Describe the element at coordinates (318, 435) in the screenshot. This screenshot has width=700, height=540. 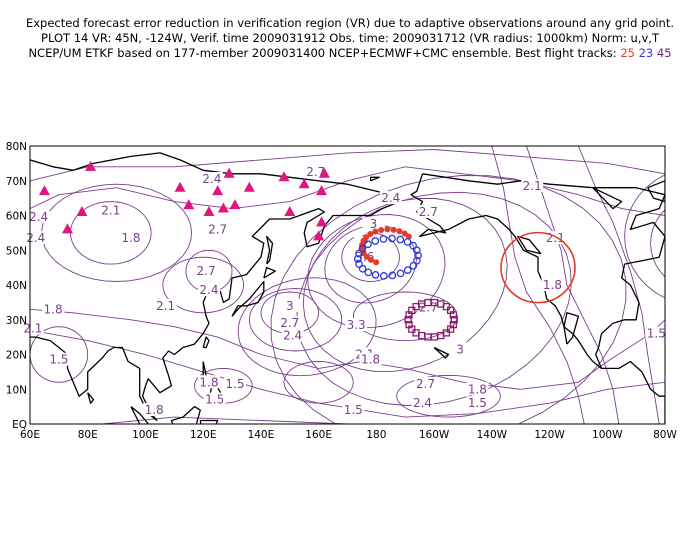
I see `lon-label: 160E` at that location.